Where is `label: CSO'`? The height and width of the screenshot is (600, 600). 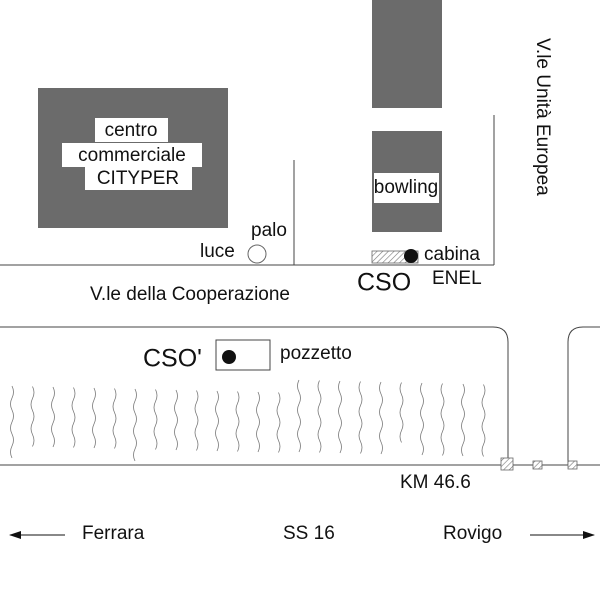
label: CSO' is located at coordinates (172, 359).